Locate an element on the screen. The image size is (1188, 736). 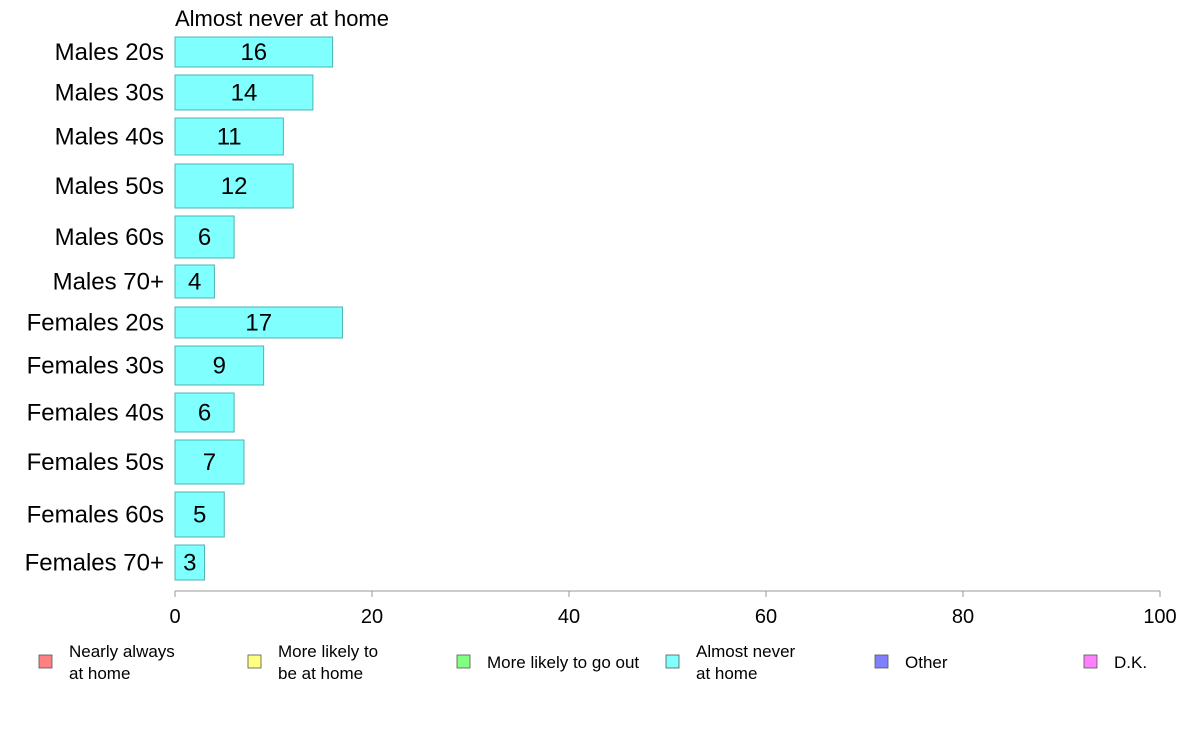
category-label: Females 50s is located at coordinates (95, 462).